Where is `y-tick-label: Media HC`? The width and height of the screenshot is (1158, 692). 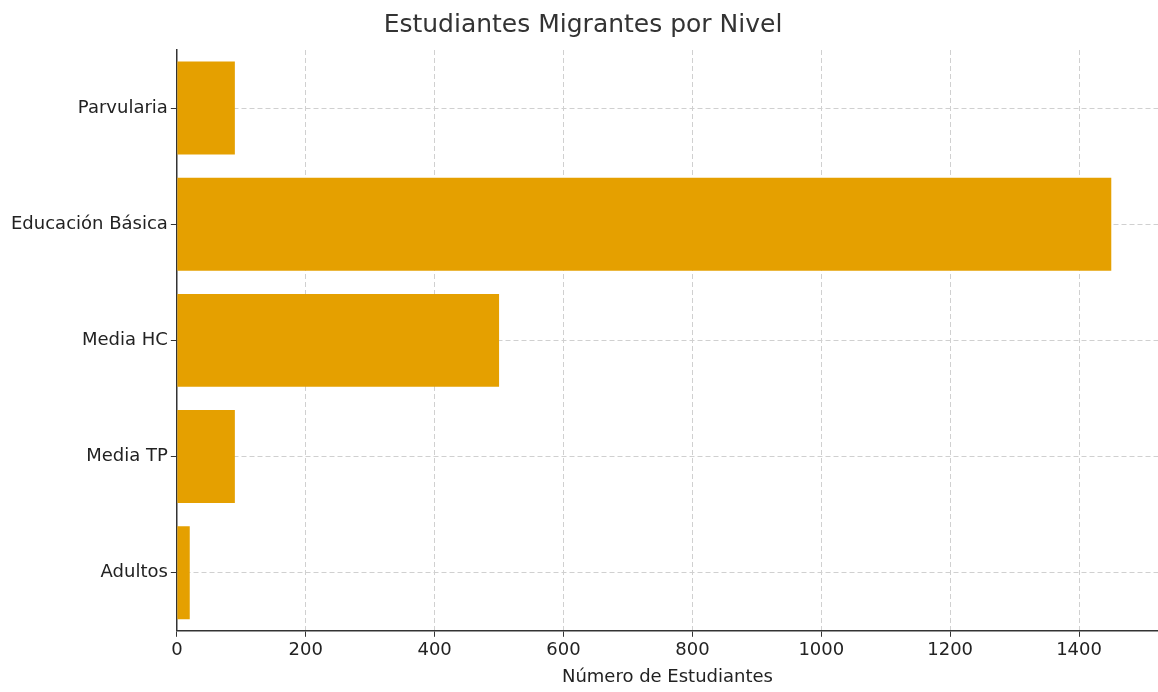
y-tick-label: Media HC is located at coordinates (124, 339).